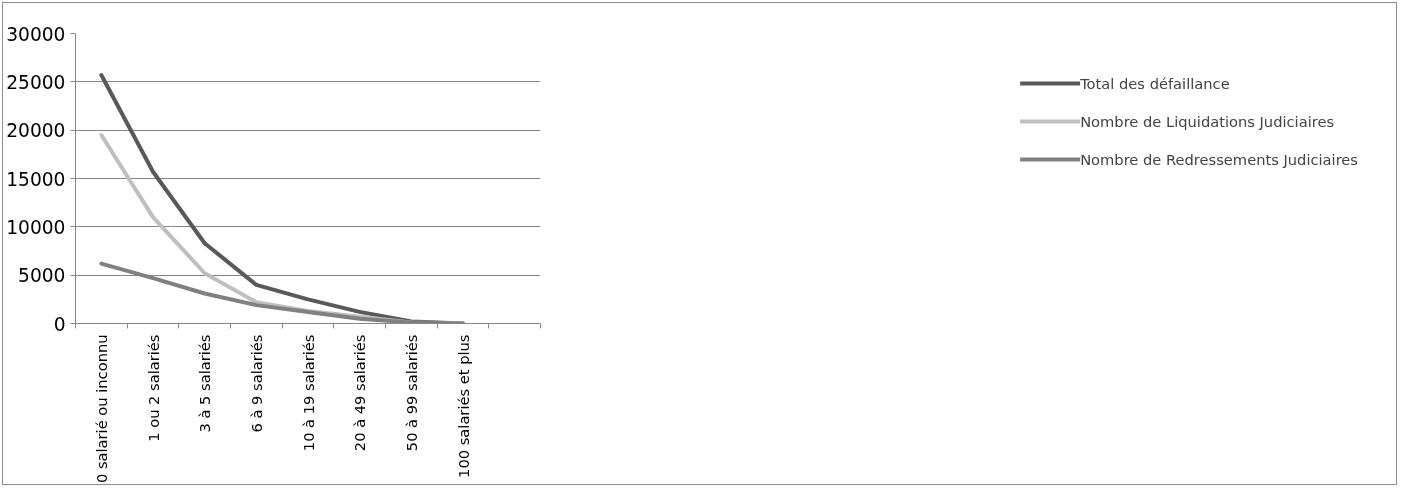 This screenshot has height=497, width=1409. What do you see at coordinates (42, 276) in the screenshot?
I see `y-tick-label: 5000` at bounding box center [42, 276].